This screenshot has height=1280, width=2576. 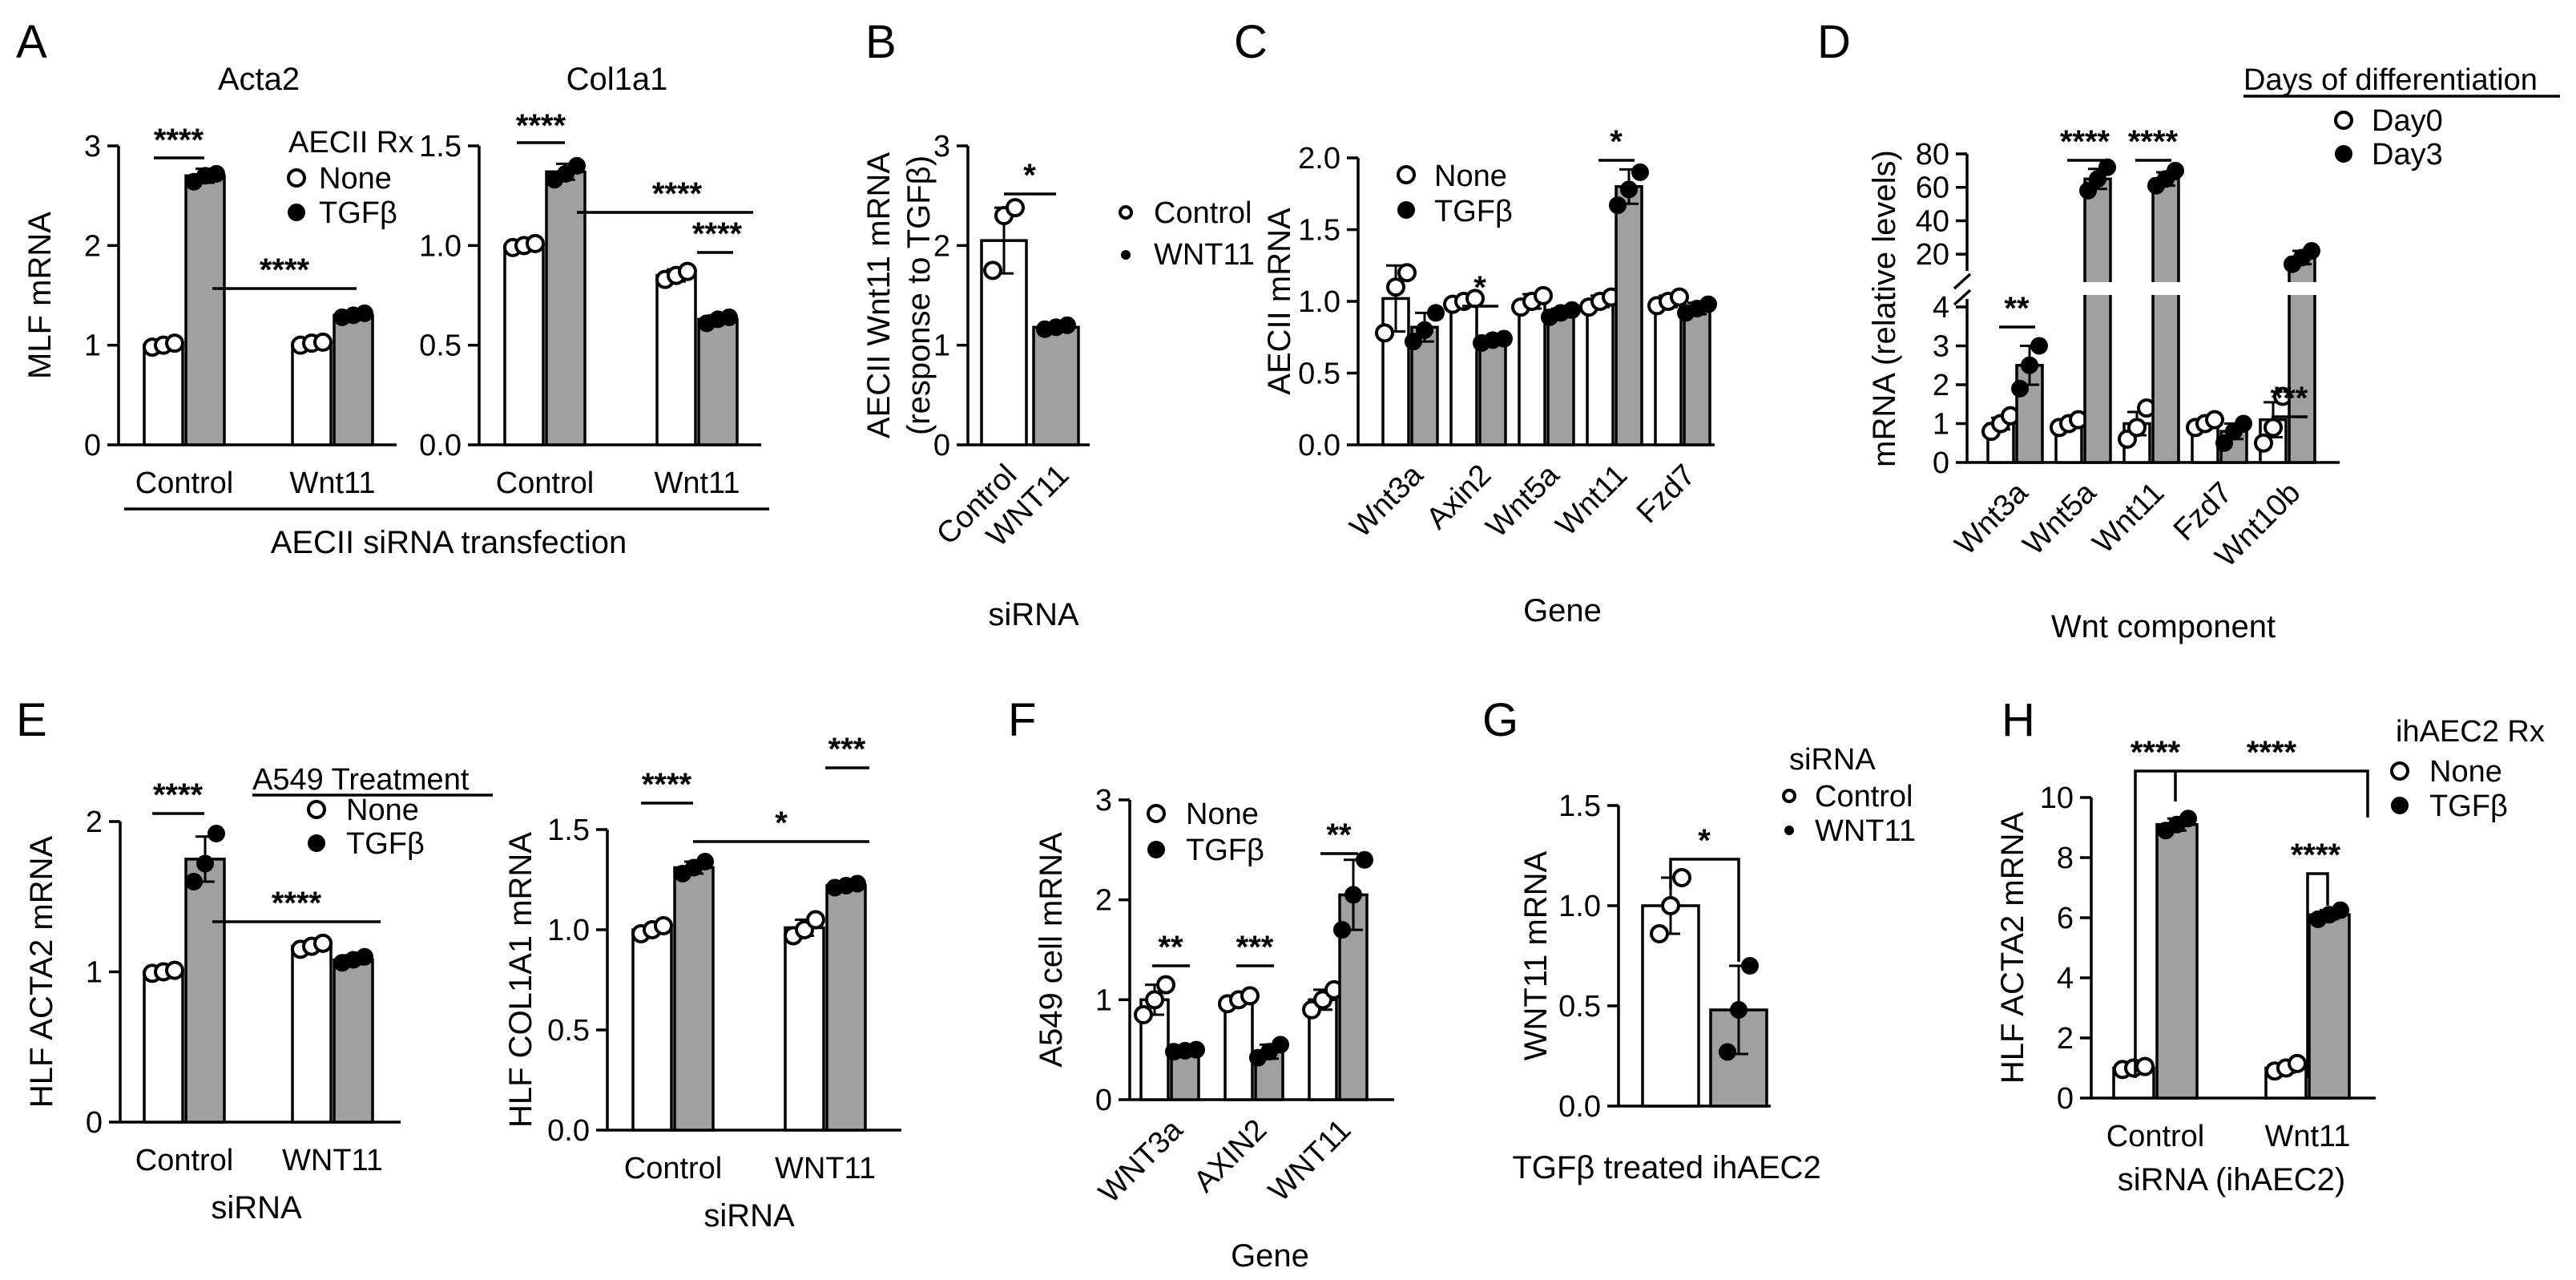 What do you see at coordinates (259, 79) in the screenshot?
I see `chart-title: Acta2` at bounding box center [259, 79].